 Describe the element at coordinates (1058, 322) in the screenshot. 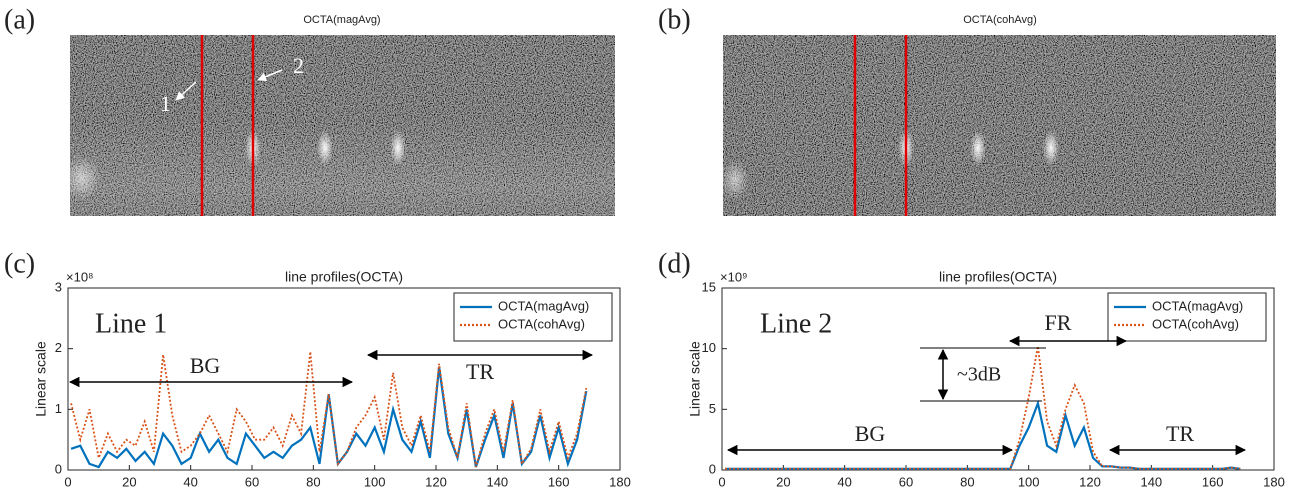

I see `annotation: FR` at that location.